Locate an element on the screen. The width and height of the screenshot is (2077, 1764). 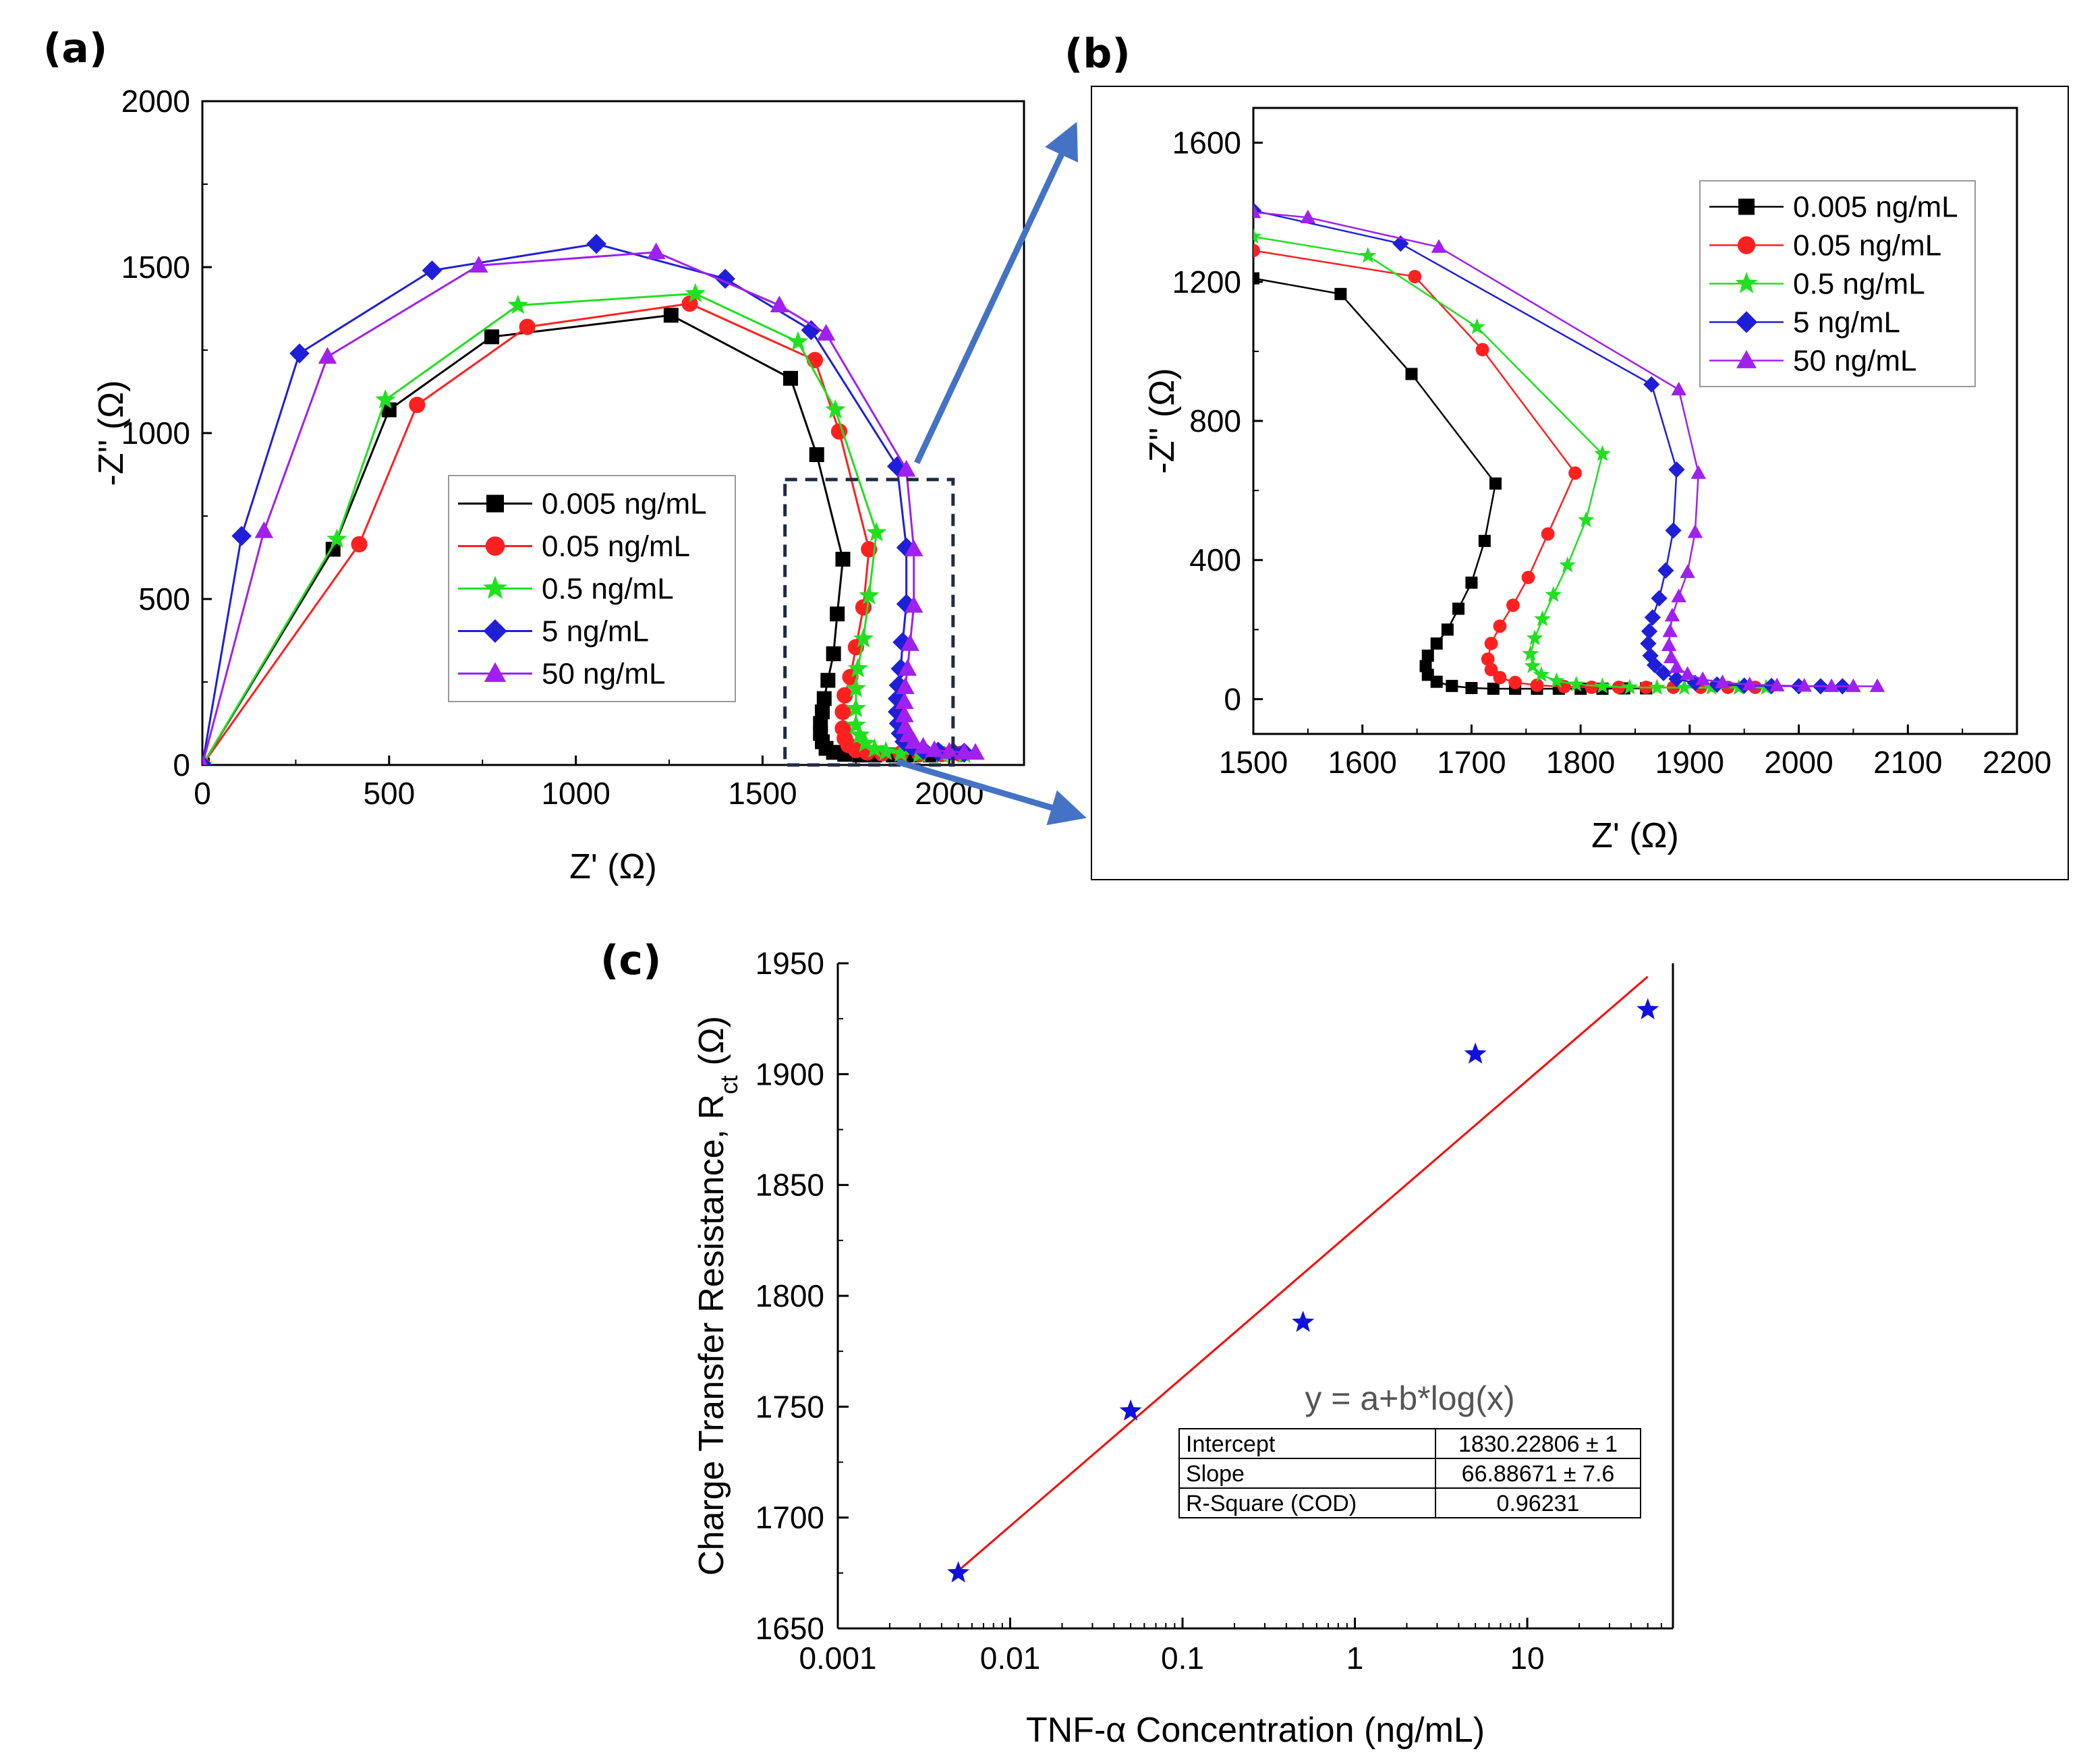
series-0-05-ng-ml is located at coordinates (1508, 469).